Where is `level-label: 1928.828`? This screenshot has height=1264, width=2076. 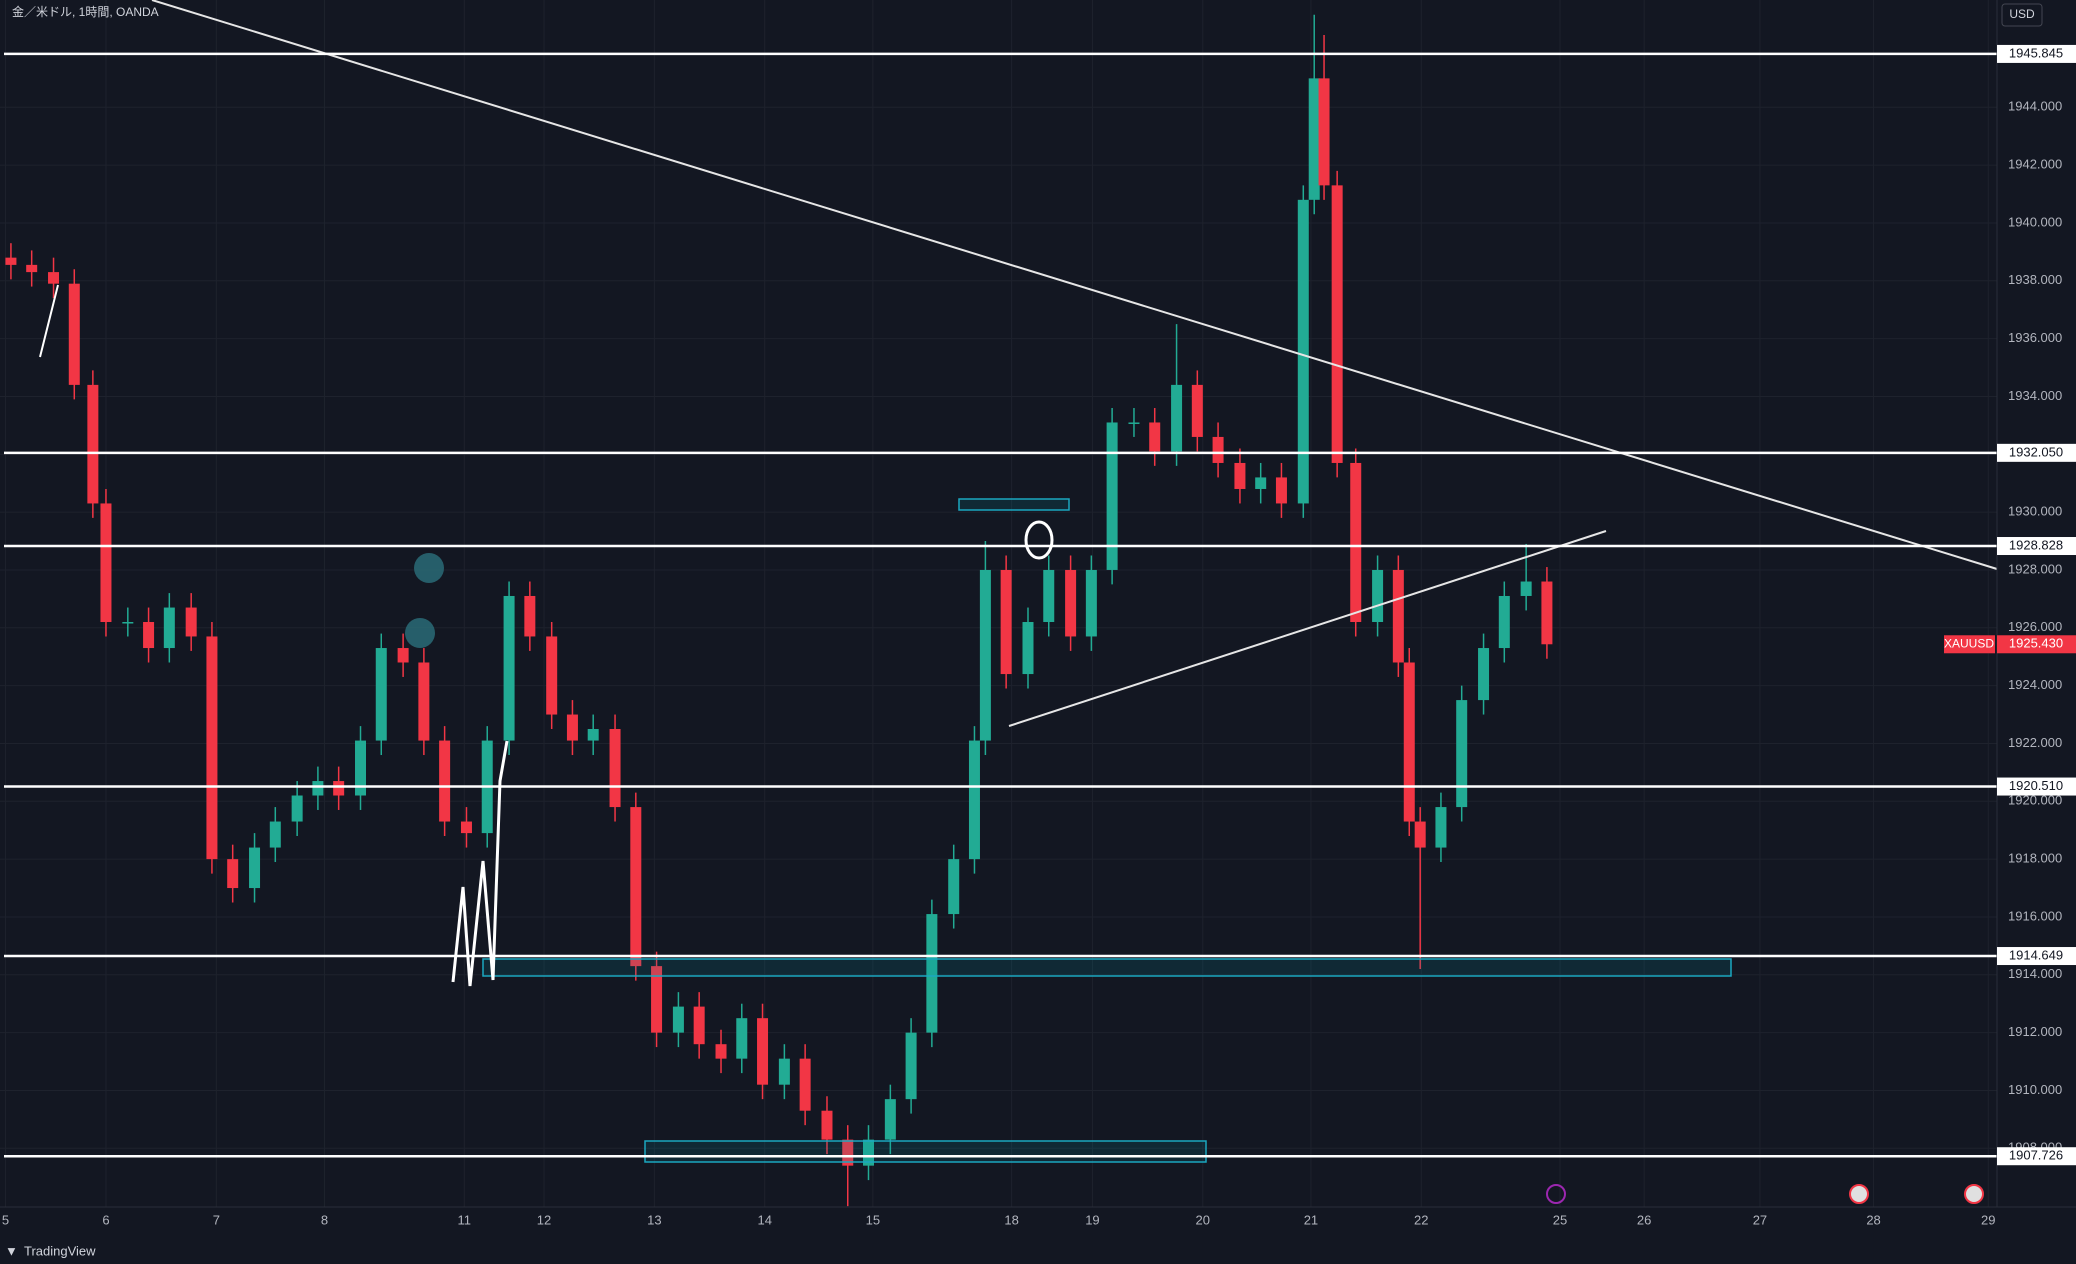
level-label: 1928.828 is located at coordinates (2036, 544).